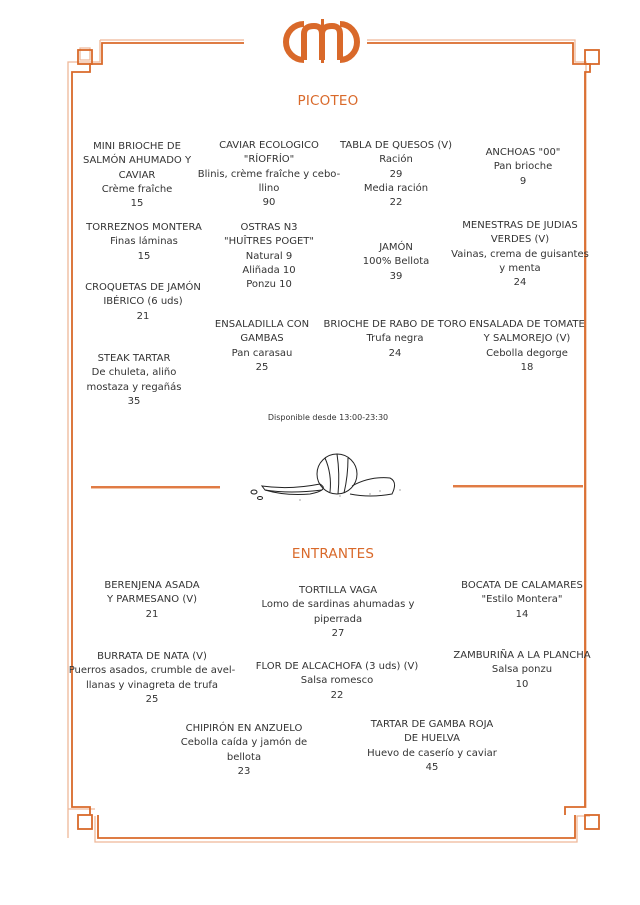  I want to click on menu-item-price: 14, so click(522, 614).